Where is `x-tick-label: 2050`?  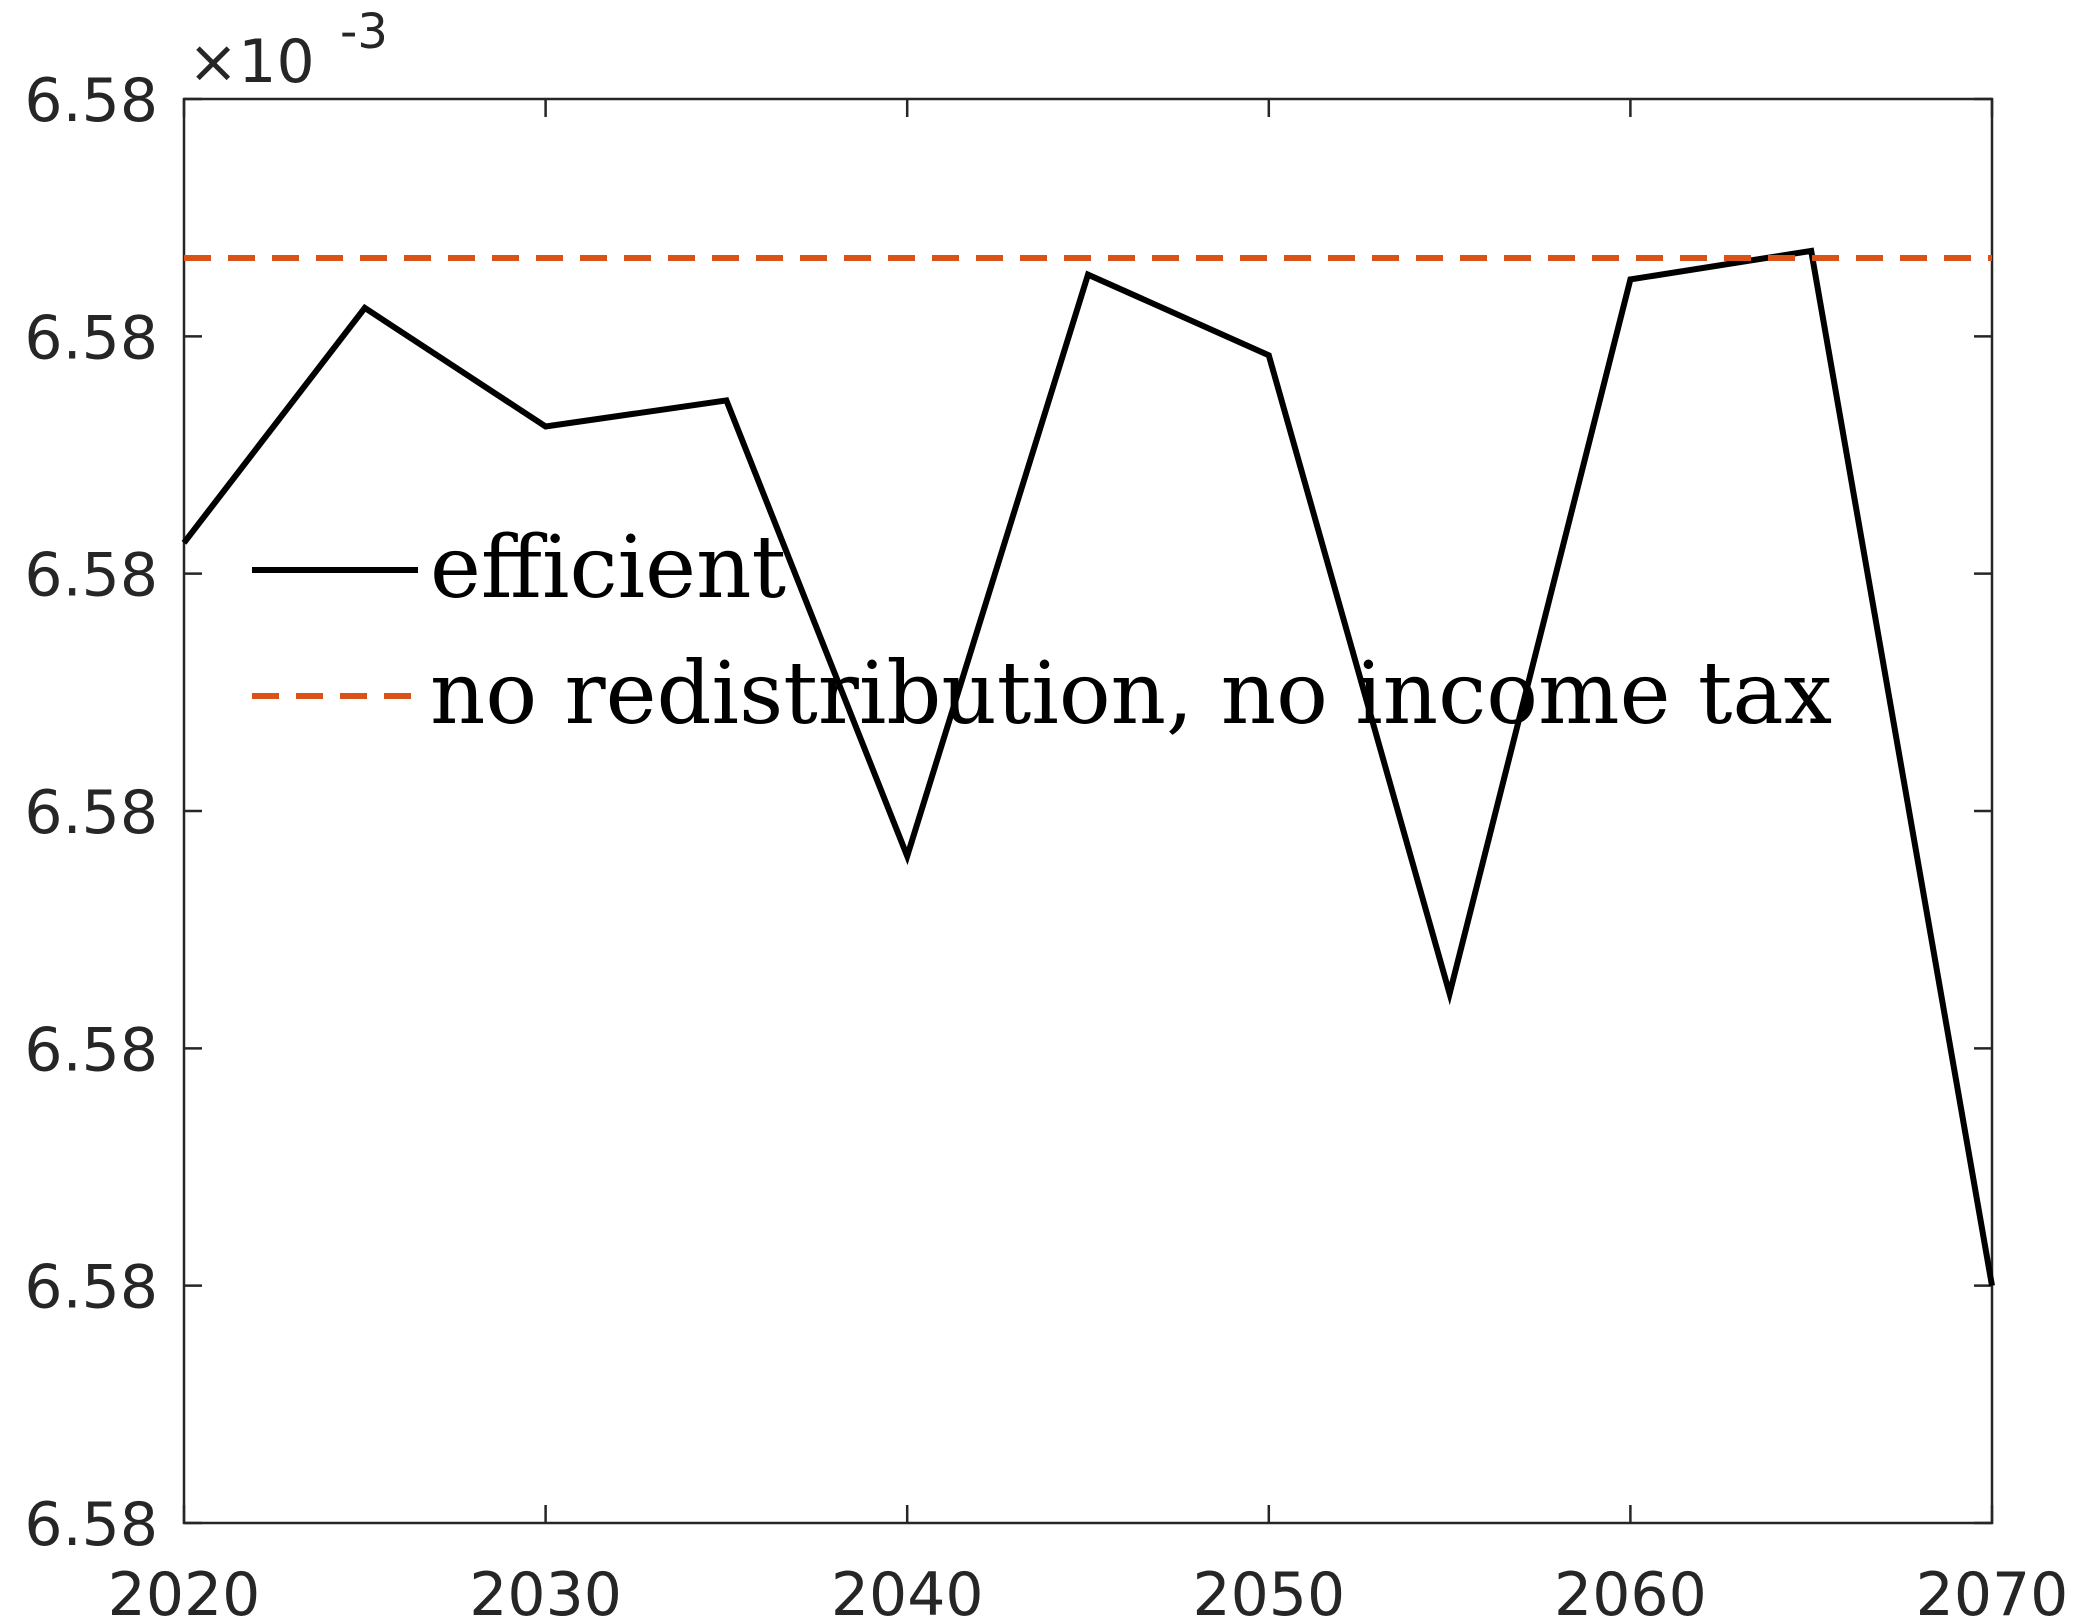
x-tick-label: 2050 is located at coordinates (1268, 1591).